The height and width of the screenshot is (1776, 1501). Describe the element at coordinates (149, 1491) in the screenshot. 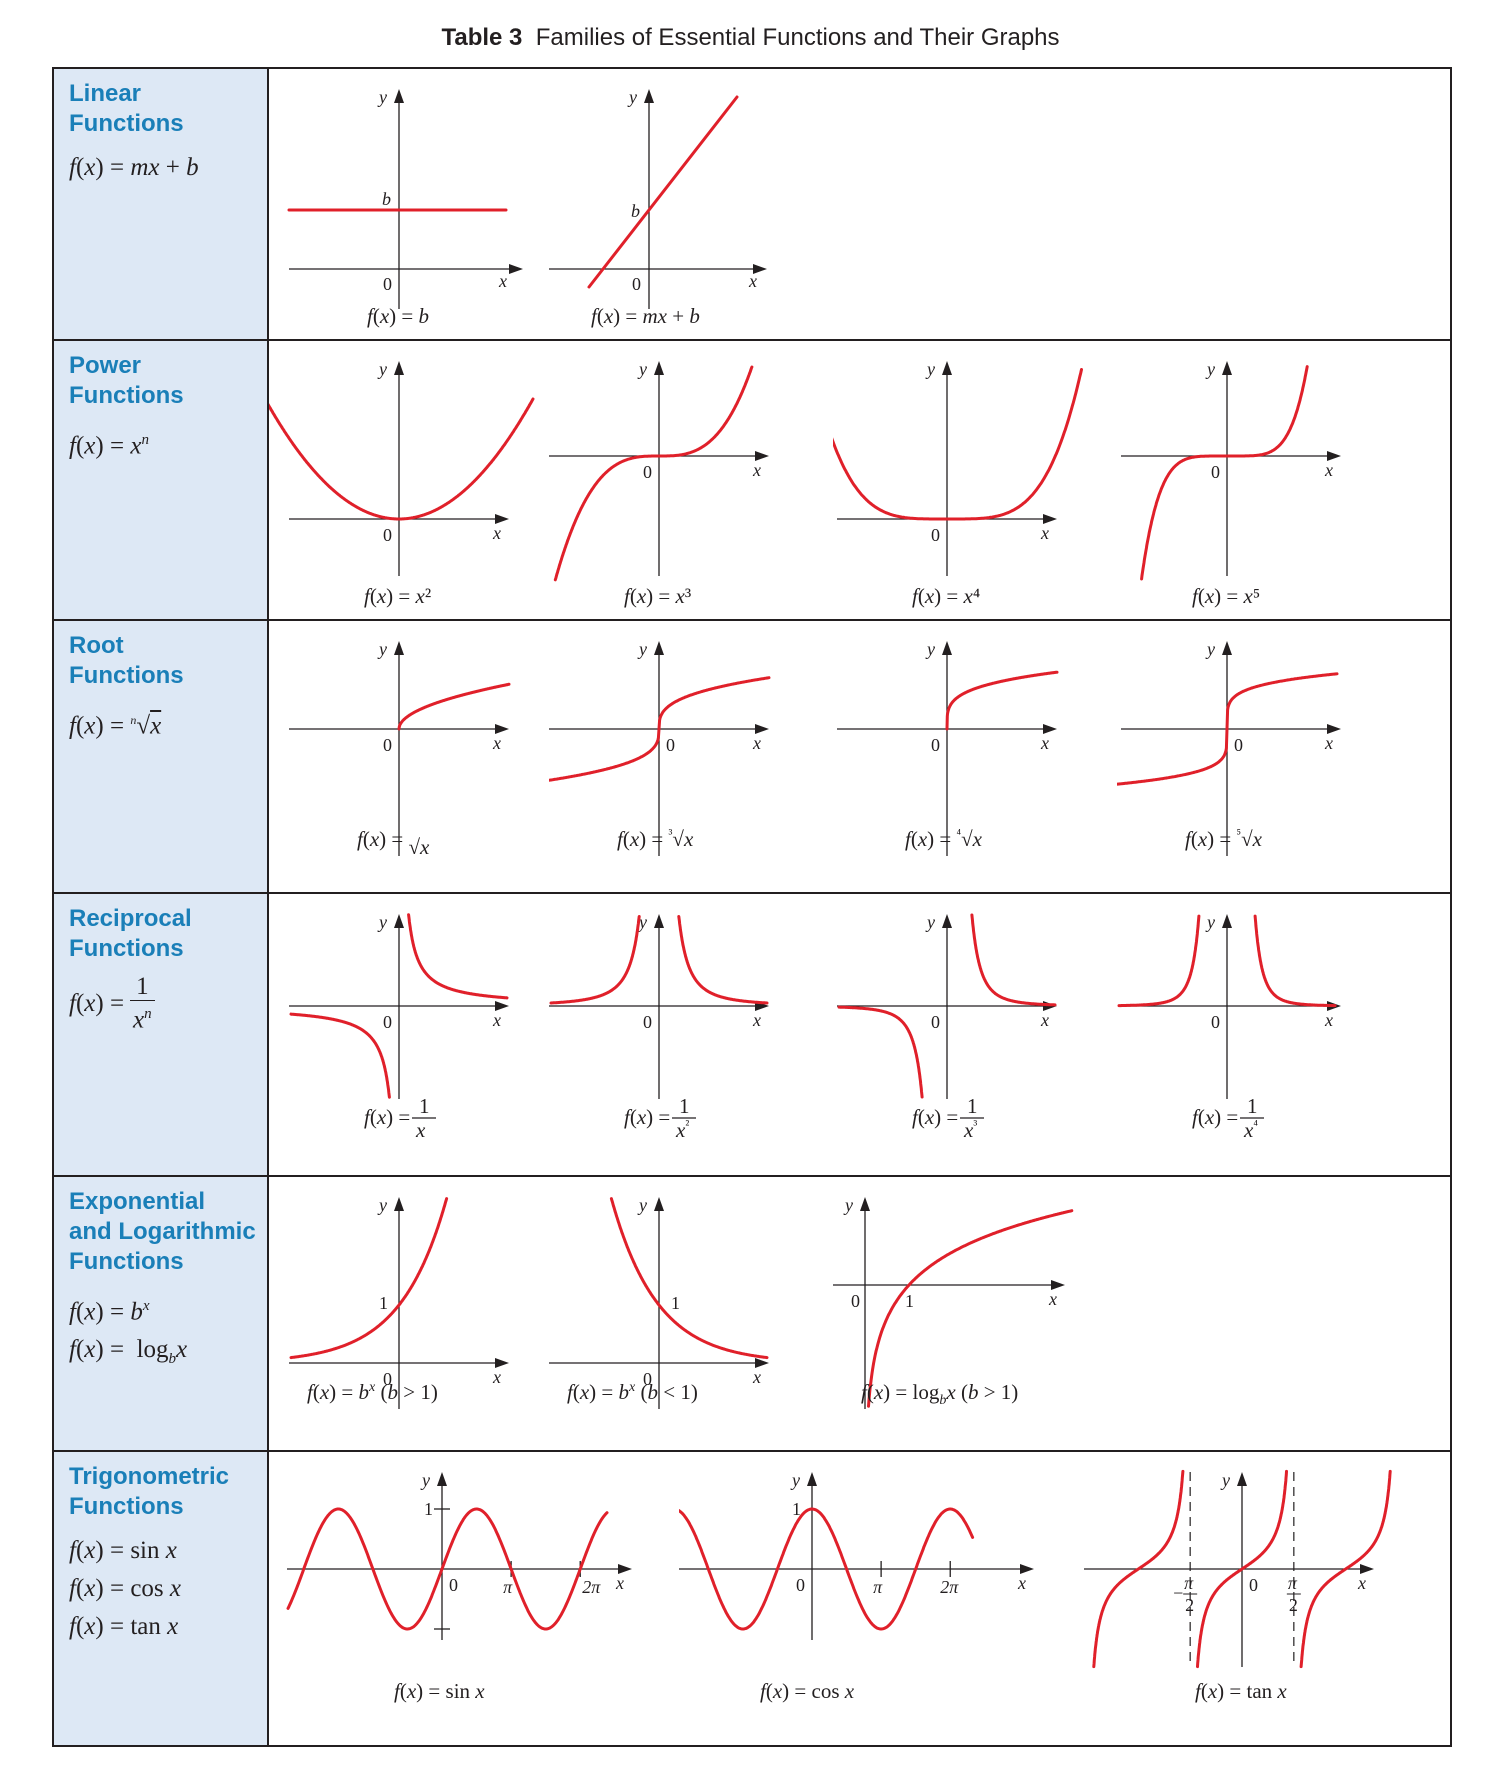

I see `category-name: Trigonometric Functions` at that location.